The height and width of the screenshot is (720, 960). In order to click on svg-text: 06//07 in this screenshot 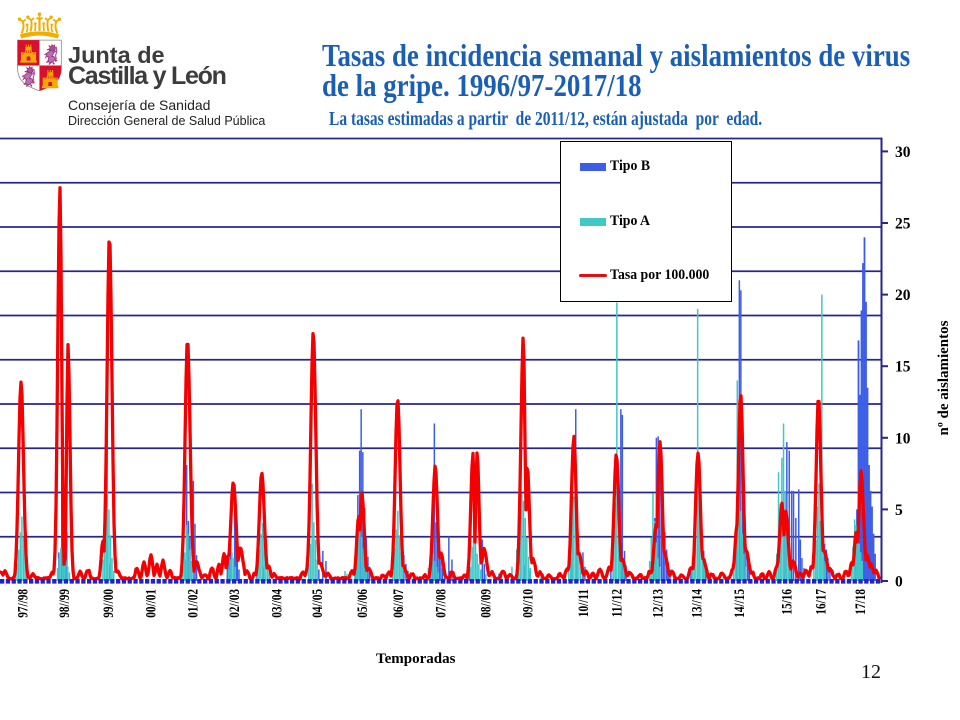, I will do `click(397, 603)`.